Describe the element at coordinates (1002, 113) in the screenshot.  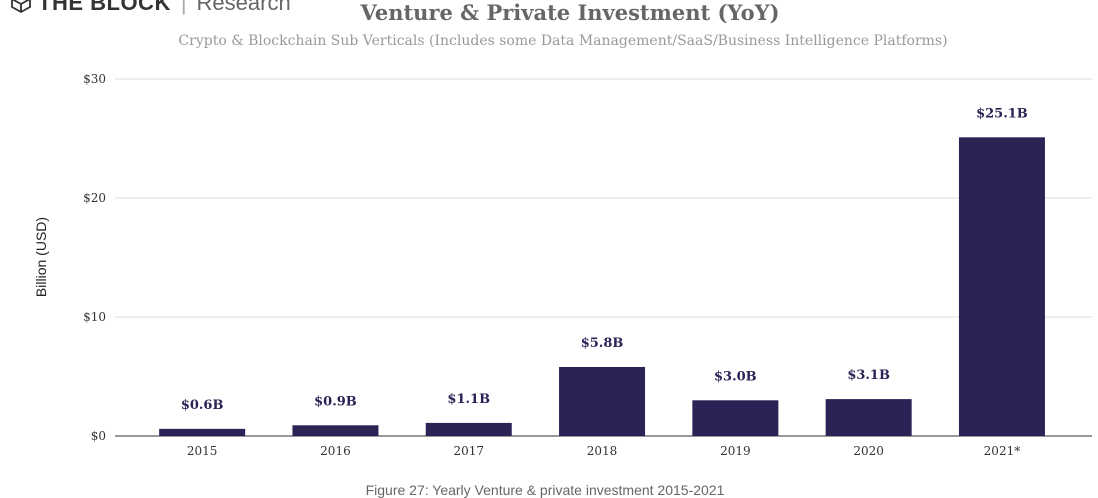
I see `data-label: $25.1B` at that location.